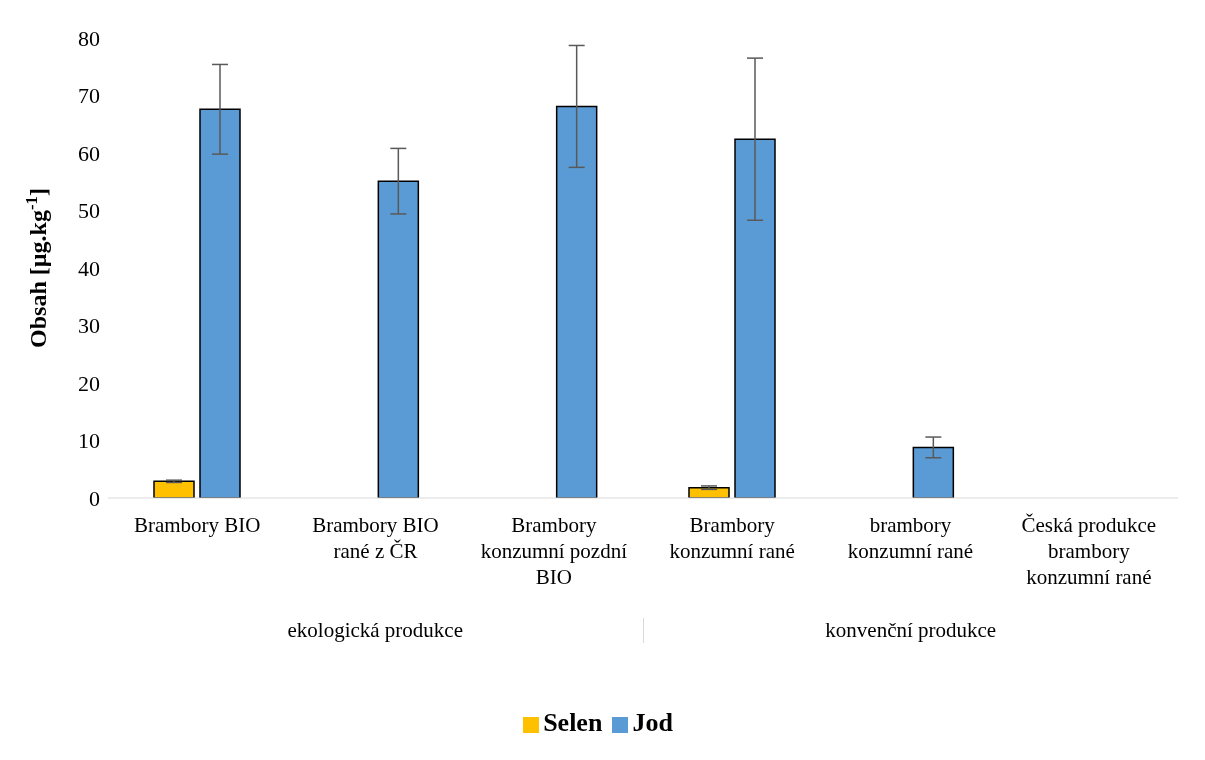  I want to click on y-tick-label: 30, so click(89, 326).